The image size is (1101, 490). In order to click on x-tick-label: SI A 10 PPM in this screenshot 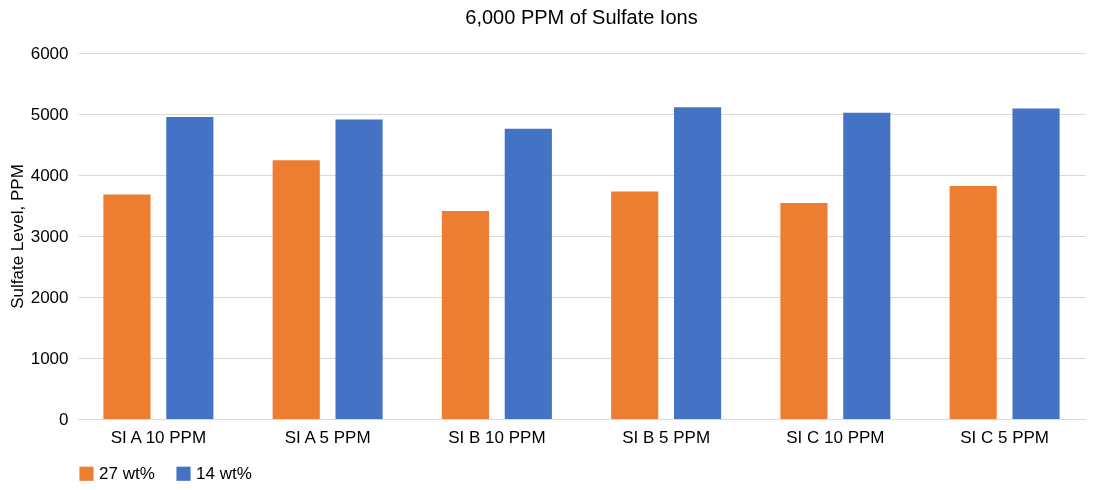, I will do `click(158, 437)`.